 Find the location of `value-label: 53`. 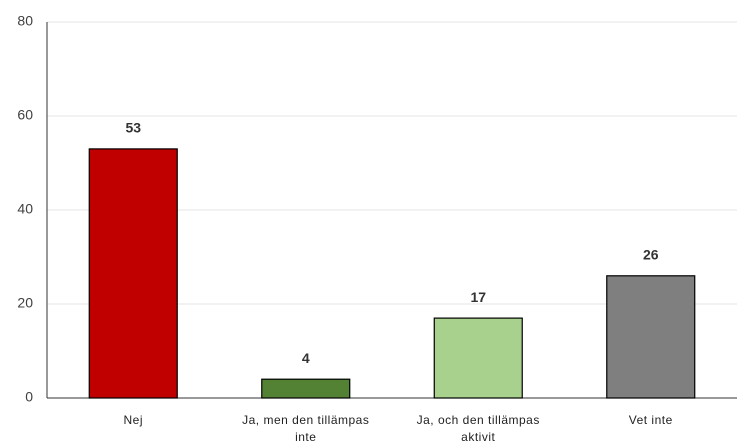

value-label: 53 is located at coordinates (133, 128).